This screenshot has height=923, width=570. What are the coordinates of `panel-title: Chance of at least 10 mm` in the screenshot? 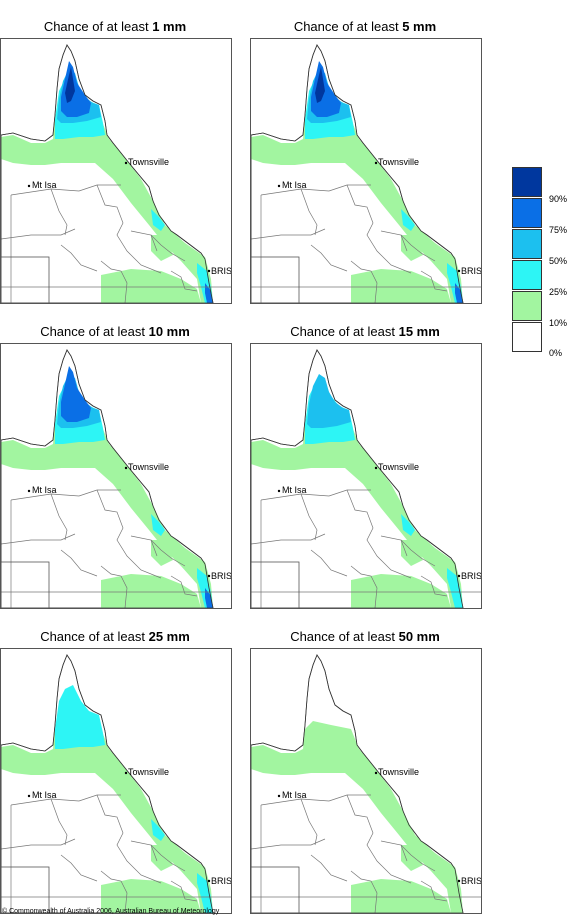 It's located at (115, 331).